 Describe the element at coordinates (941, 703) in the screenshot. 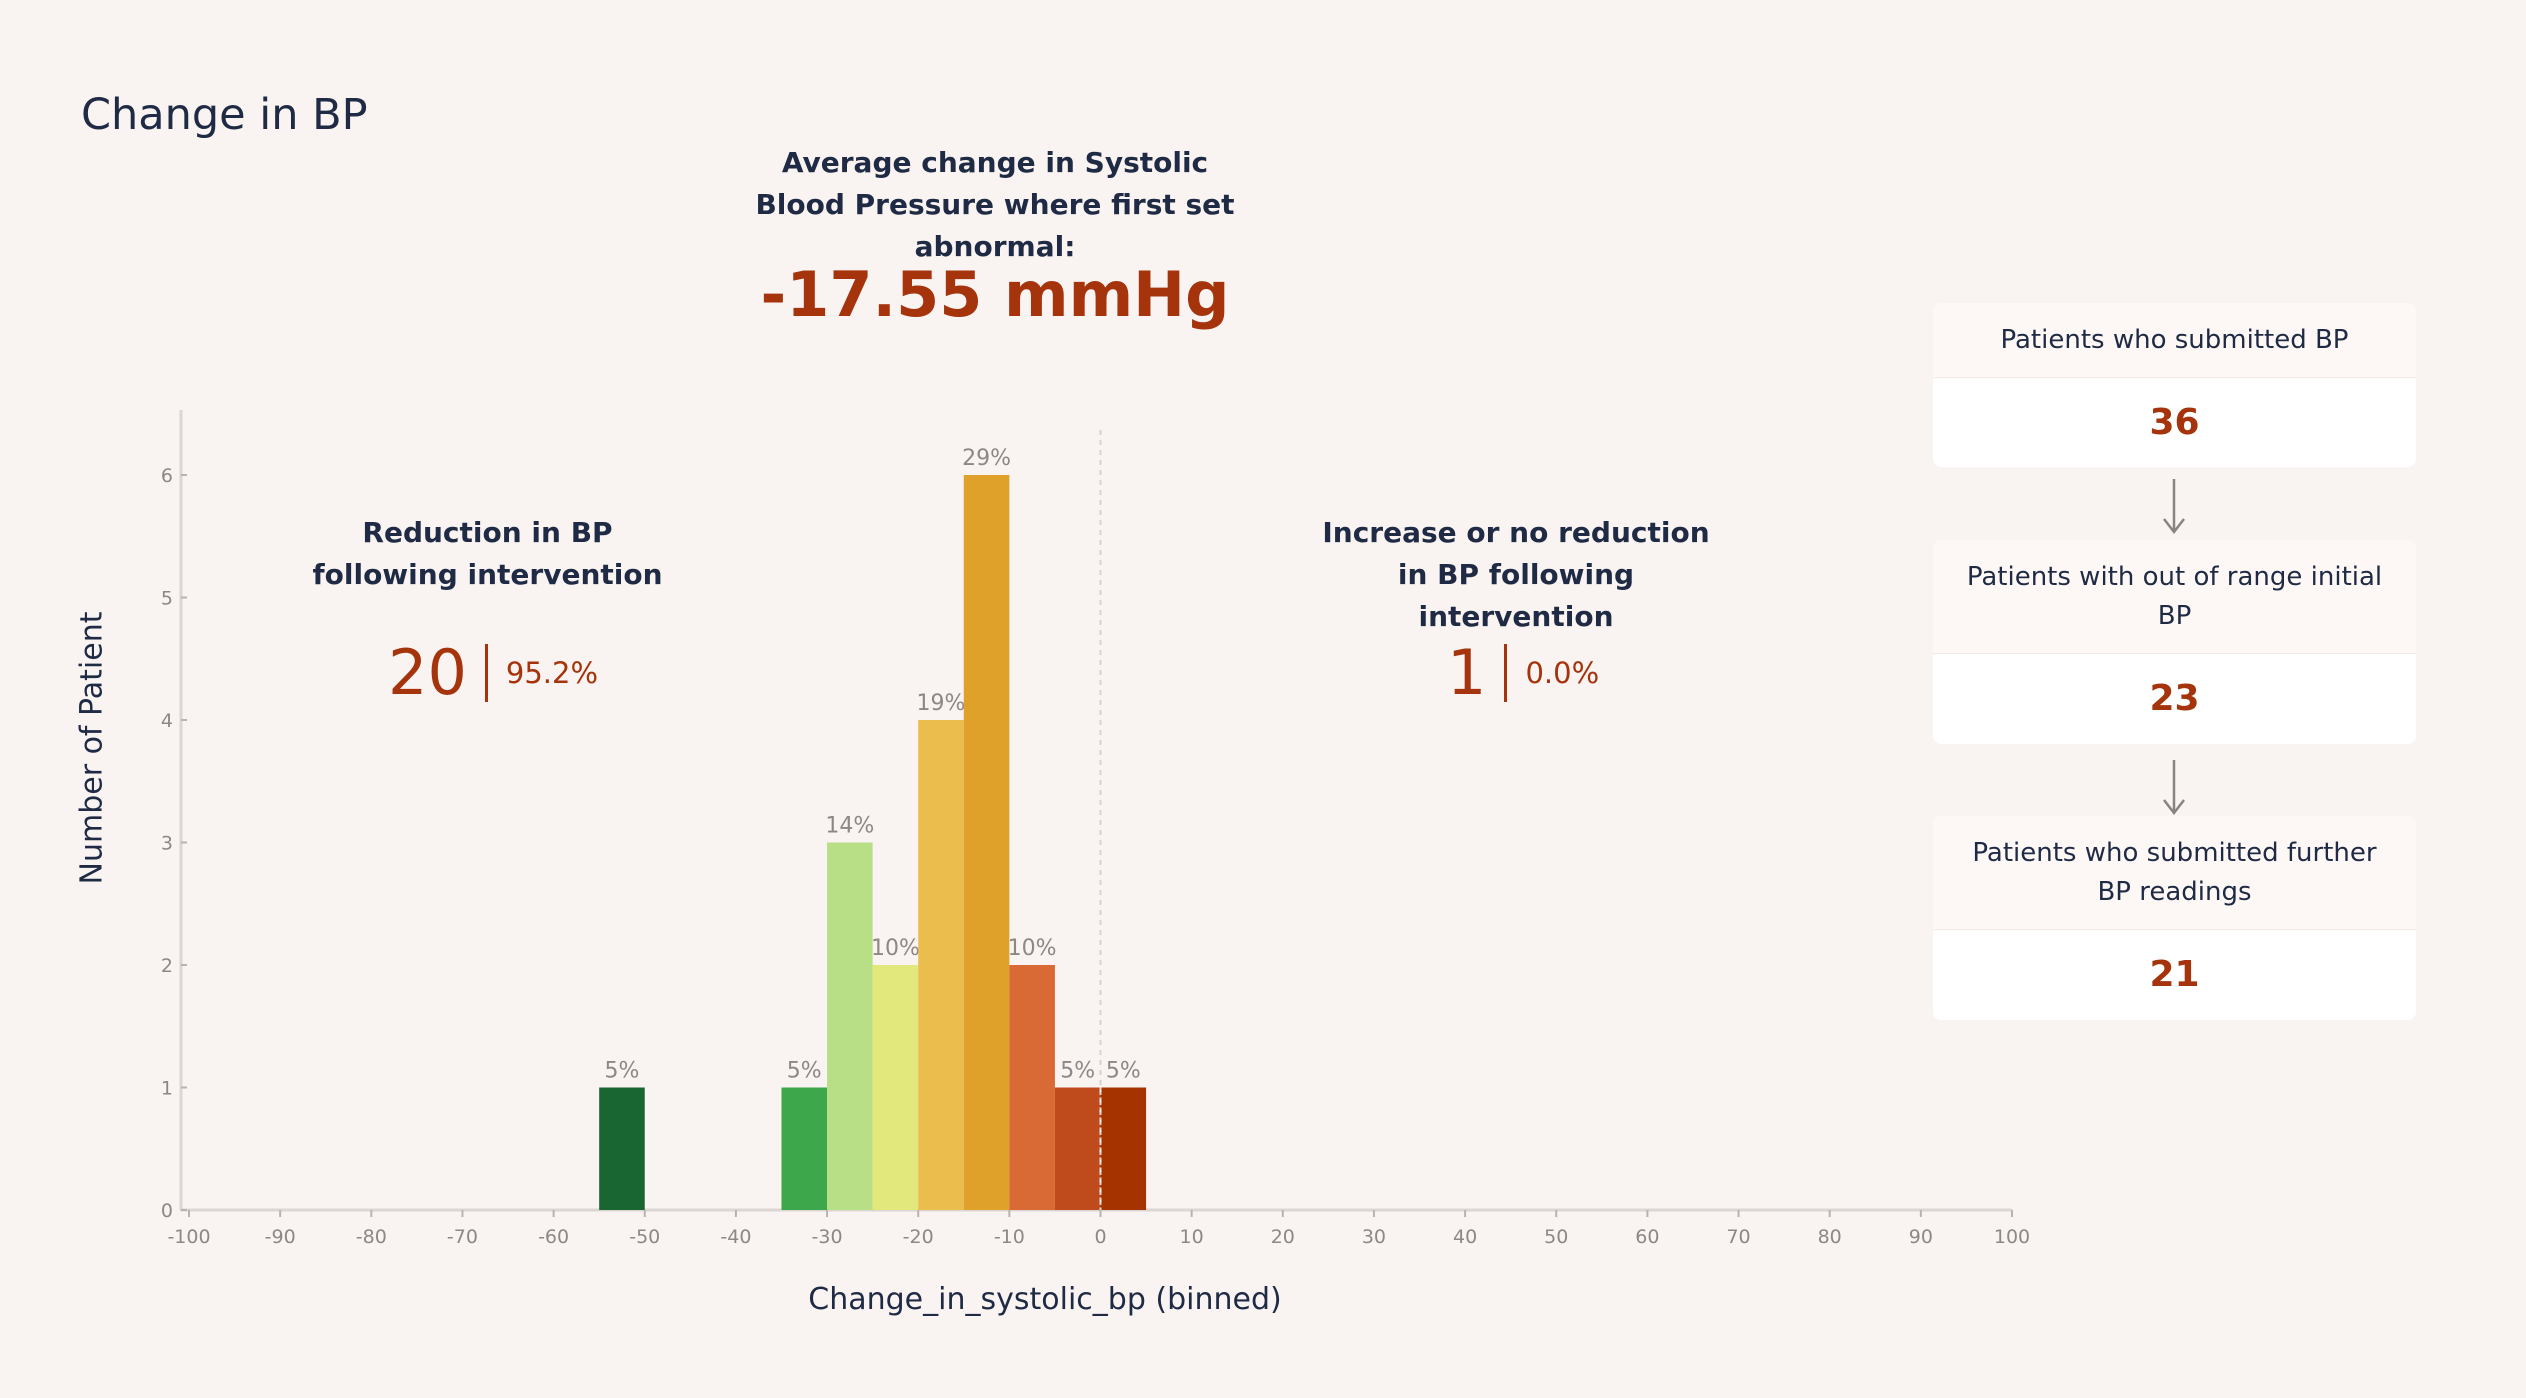

I see `bar-percent-label: 19%` at that location.